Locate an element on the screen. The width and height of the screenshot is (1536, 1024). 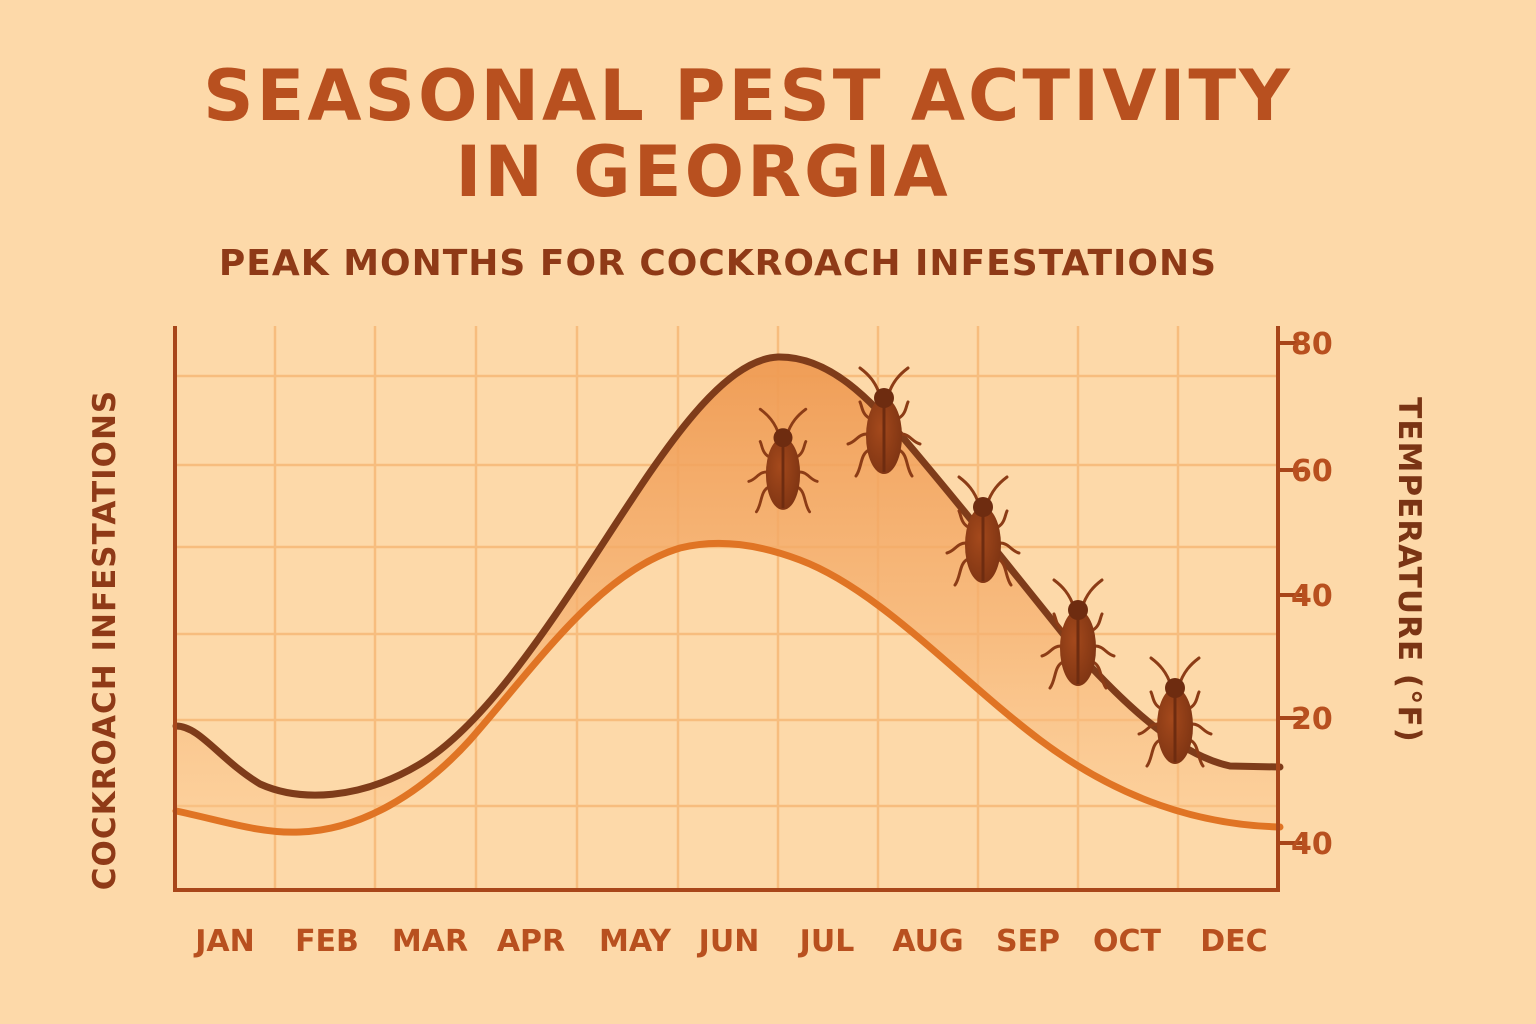
month-label: FEB is located at coordinates (327, 941).